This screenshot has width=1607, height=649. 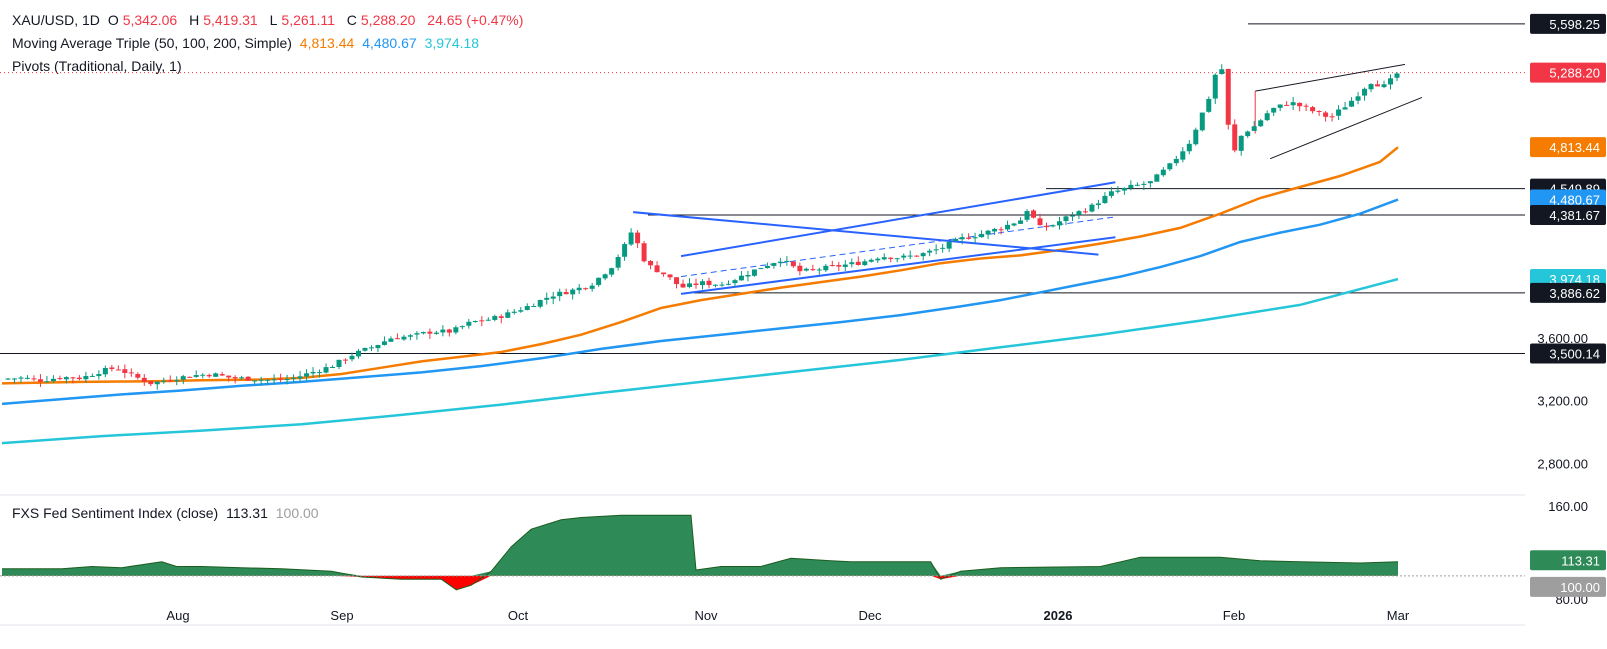 What do you see at coordinates (1574, 24) in the screenshot?
I see `price-label-text: 5,598.25` at bounding box center [1574, 24].